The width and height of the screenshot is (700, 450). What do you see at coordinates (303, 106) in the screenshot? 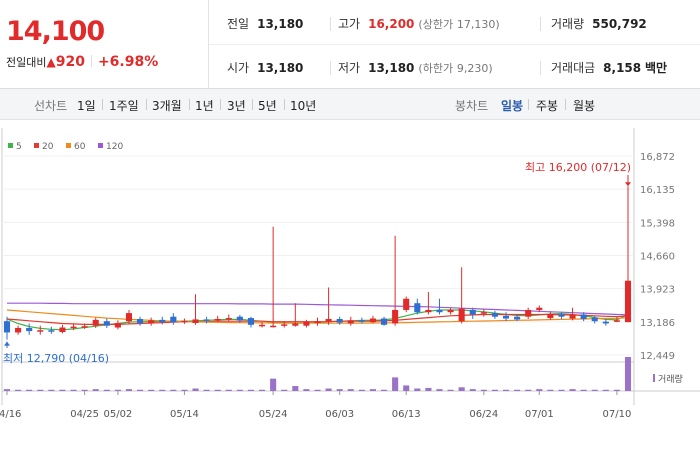
I see `period-10y: 10년` at bounding box center [303, 106].